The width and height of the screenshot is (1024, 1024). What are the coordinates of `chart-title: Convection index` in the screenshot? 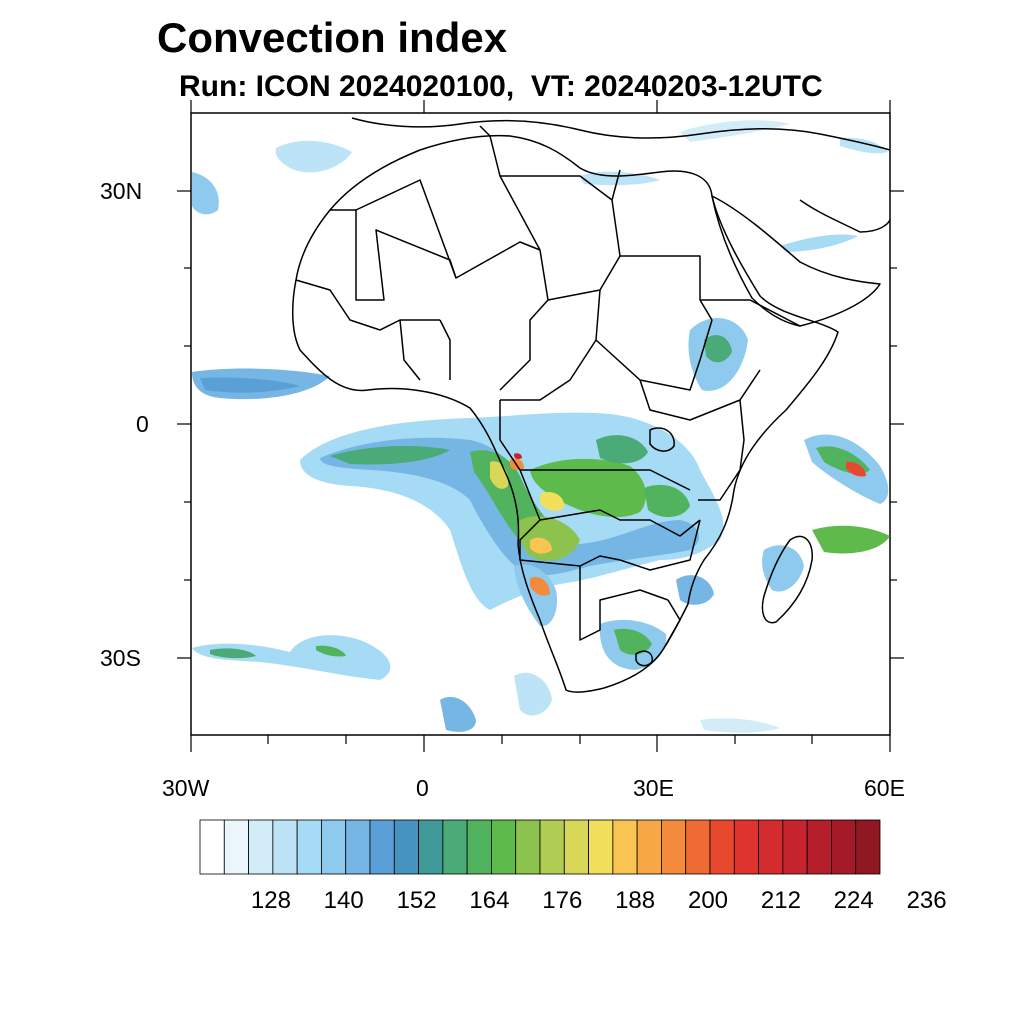 It's located at (332, 37).